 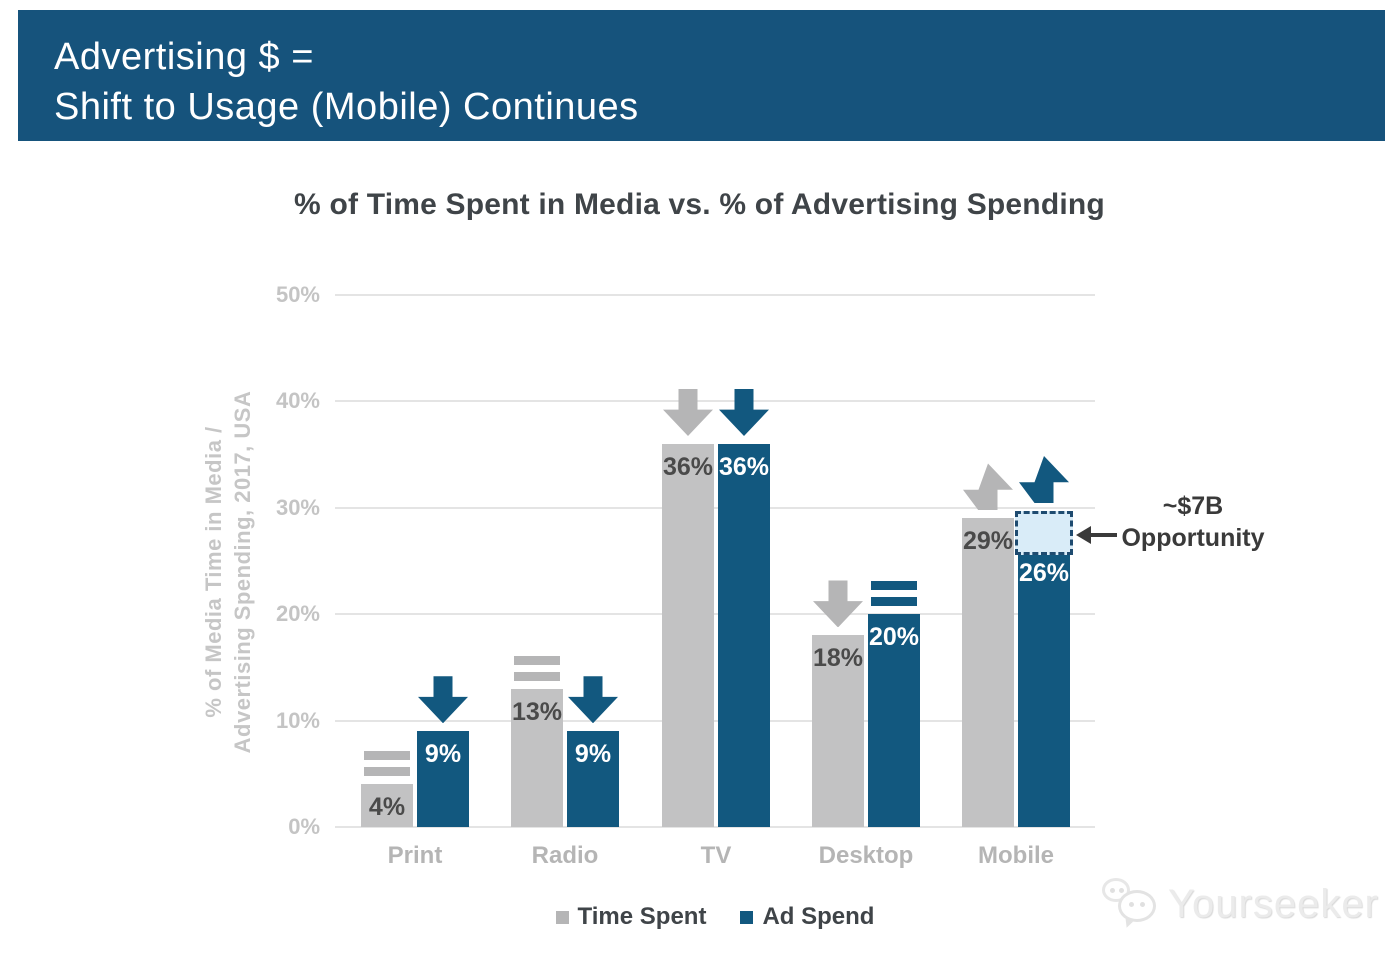 I want to click on x-category-tv: TV, so click(x=716, y=855).